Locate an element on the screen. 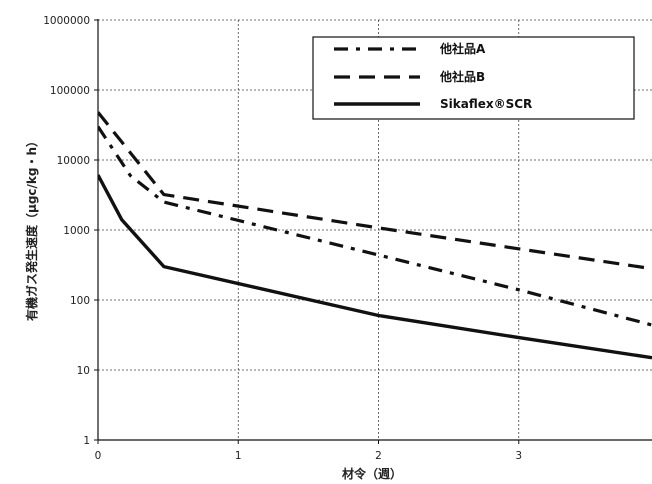  legend-label-series-c: Sikaflex®SCR is located at coordinates (486, 104).